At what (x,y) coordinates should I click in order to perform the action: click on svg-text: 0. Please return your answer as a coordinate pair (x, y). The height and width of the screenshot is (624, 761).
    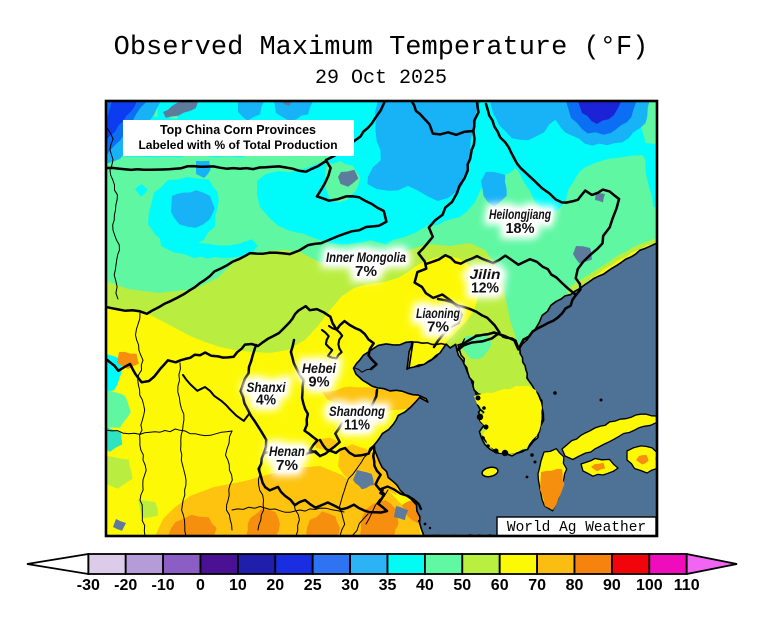
    Looking at the image, I should click on (200, 585).